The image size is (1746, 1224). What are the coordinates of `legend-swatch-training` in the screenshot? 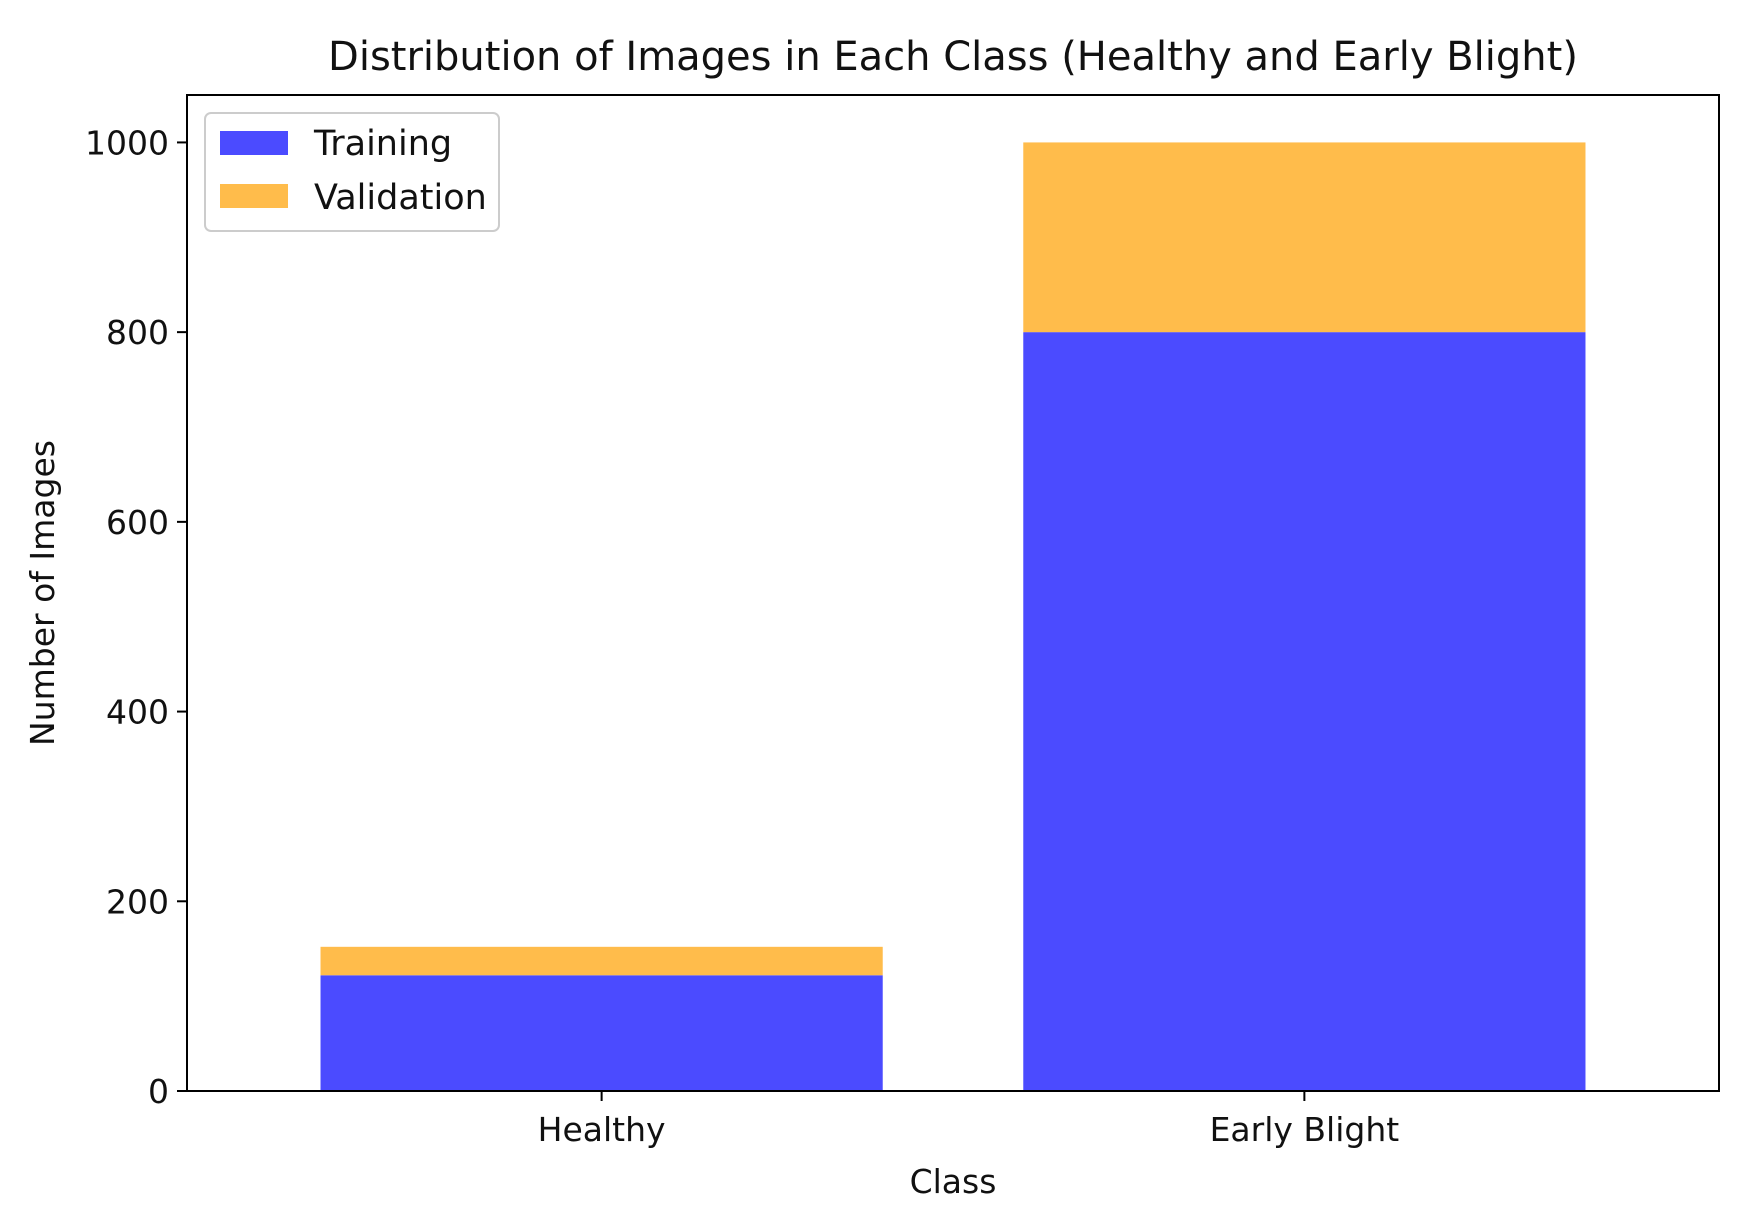 It's located at (254, 143).